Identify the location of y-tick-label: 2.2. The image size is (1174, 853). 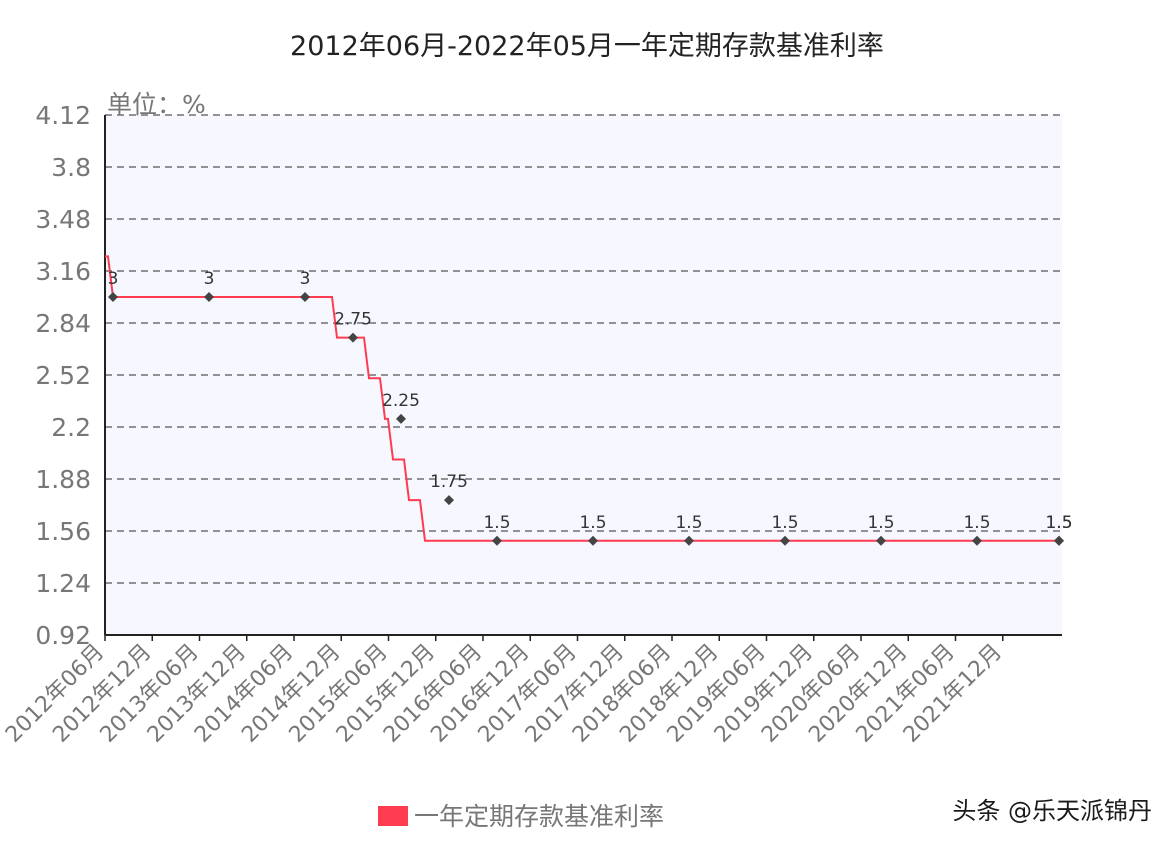
(71, 427).